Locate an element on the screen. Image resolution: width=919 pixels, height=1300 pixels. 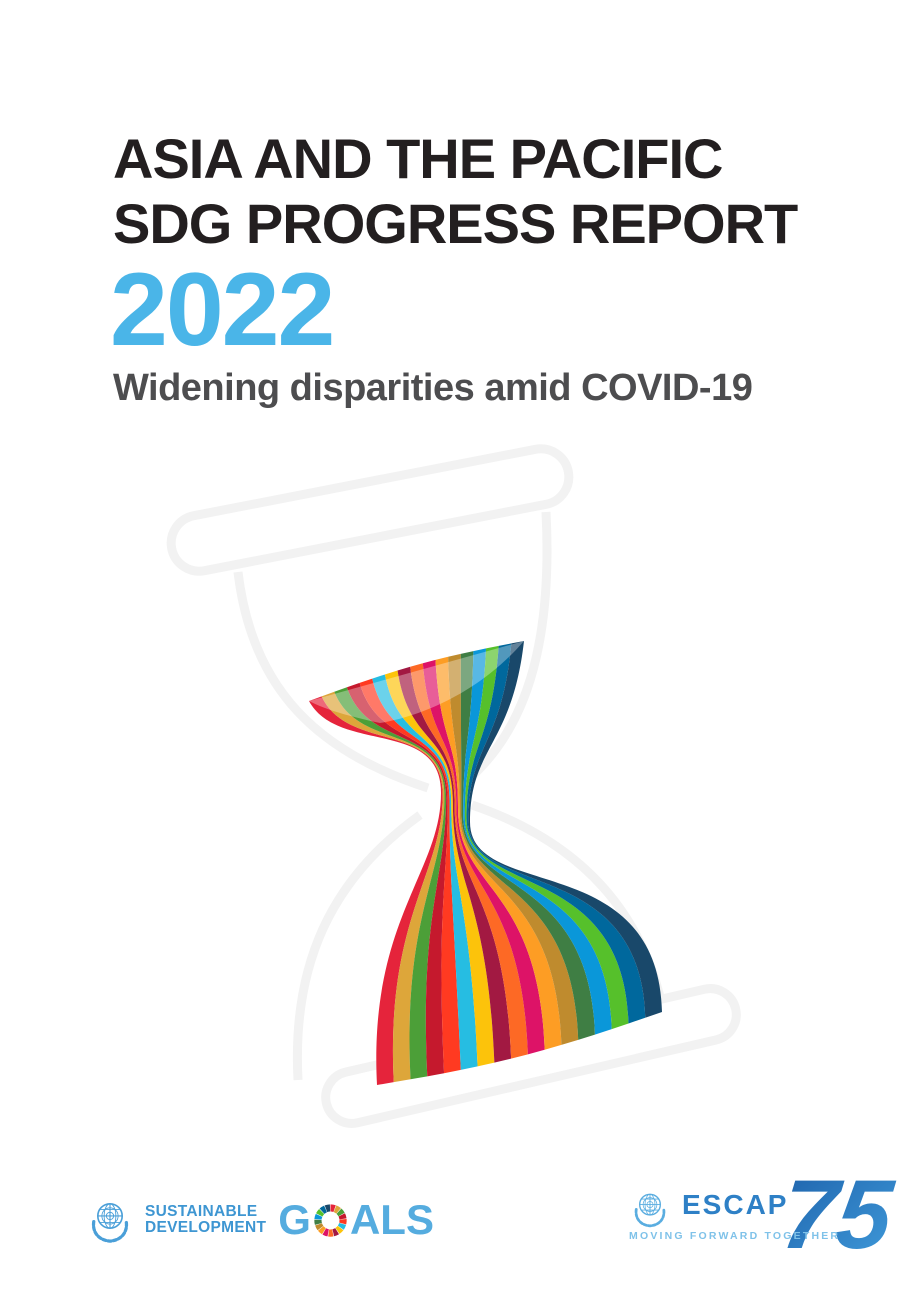
sdg-logo-wordmark: SUSTAINABLE DEVELOPMENT is located at coordinates (205, 1220).